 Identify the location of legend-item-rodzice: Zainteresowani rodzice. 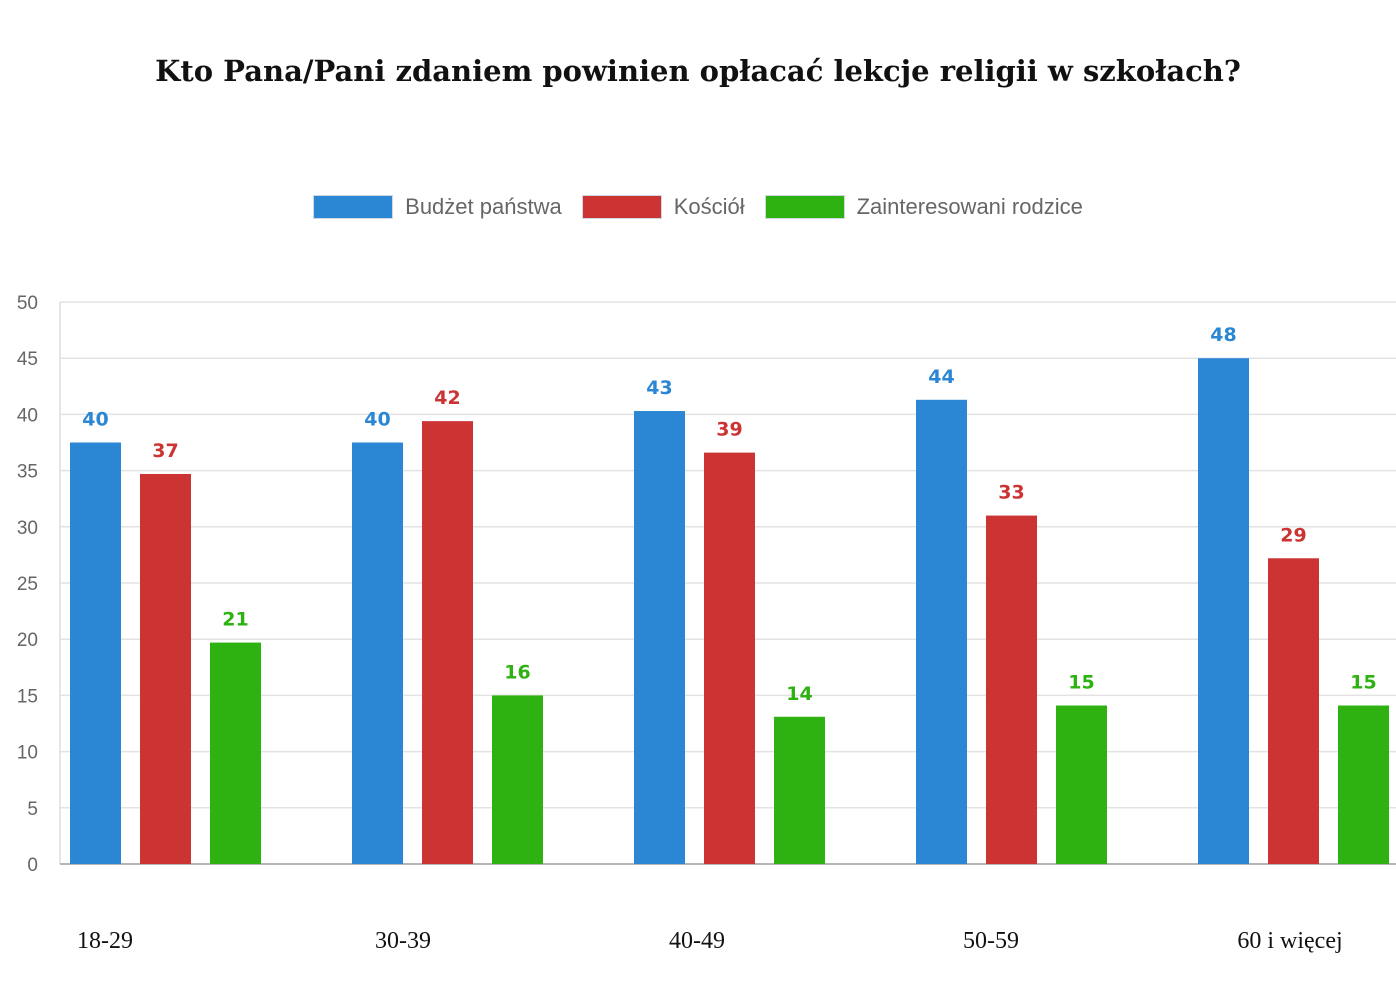
(923, 207).